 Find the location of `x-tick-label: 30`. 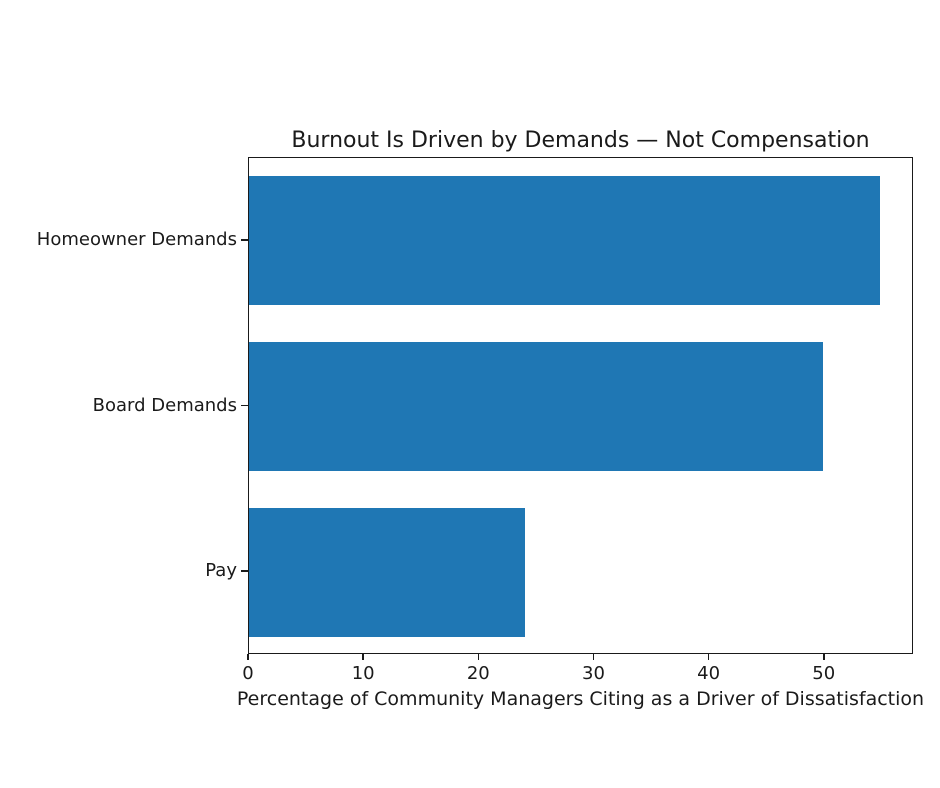

x-tick-label: 30 is located at coordinates (593, 673).